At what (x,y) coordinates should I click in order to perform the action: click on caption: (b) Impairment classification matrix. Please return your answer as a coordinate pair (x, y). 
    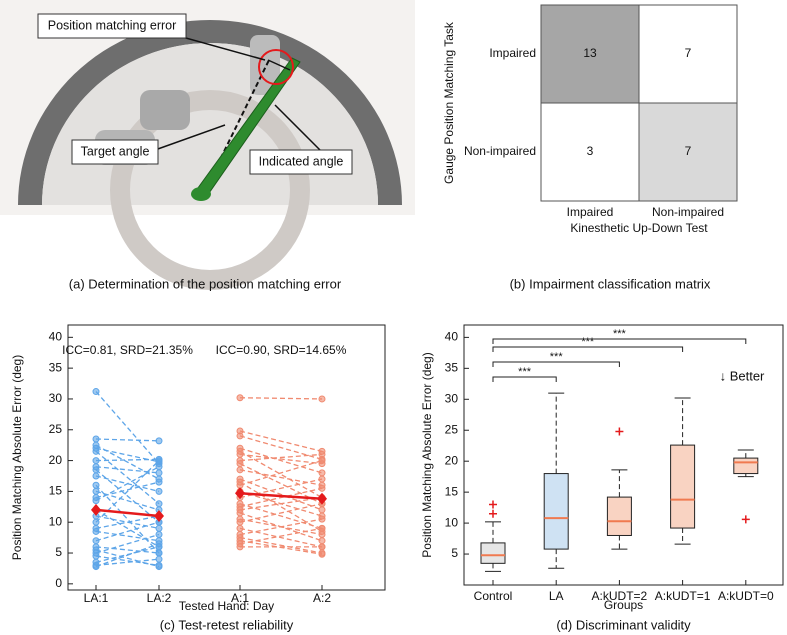
    Looking at the image, I should click on (610, 283).